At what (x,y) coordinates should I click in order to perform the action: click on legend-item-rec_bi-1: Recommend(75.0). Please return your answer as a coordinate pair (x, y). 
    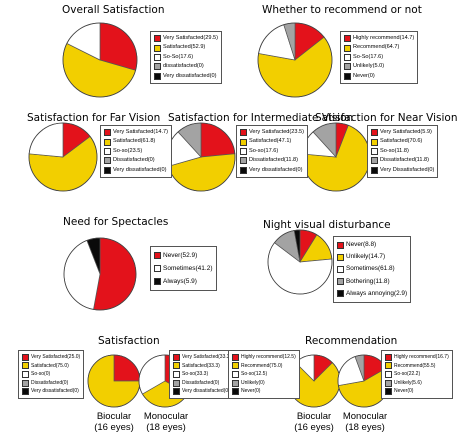
    Looking at the image, I should click on (264, 366).